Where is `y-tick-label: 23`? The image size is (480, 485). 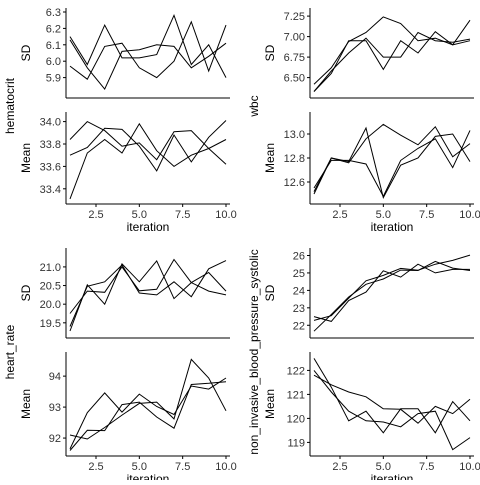 y-tick-label: 23 is located at coordinates (299, 309).